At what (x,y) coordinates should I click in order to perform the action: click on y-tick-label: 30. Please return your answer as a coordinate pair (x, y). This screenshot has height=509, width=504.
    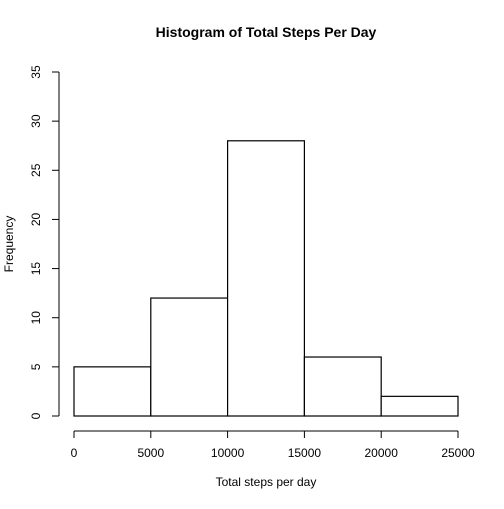
    Looking at the image, I should click on (36, 121).